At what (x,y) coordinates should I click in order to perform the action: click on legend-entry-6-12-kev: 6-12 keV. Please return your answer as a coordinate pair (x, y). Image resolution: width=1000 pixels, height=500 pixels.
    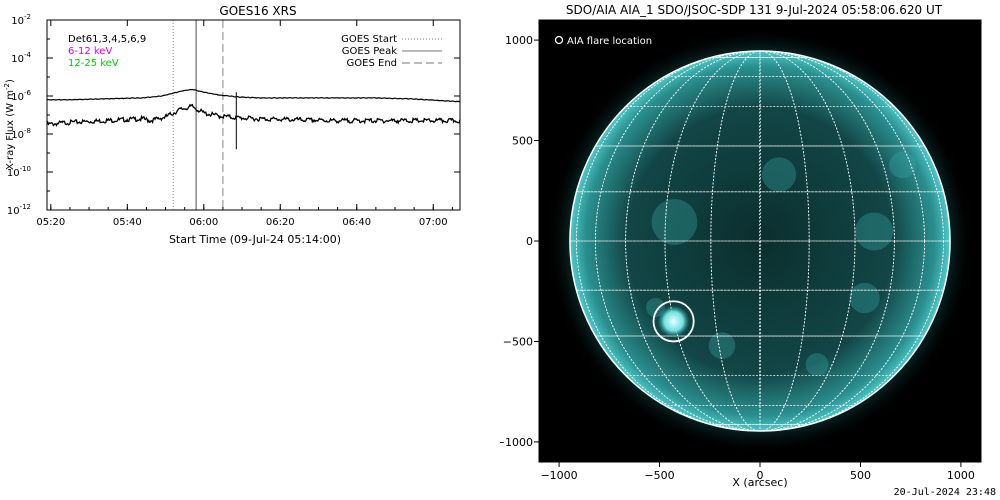
    Looking at the image, I should click on (90, 51).